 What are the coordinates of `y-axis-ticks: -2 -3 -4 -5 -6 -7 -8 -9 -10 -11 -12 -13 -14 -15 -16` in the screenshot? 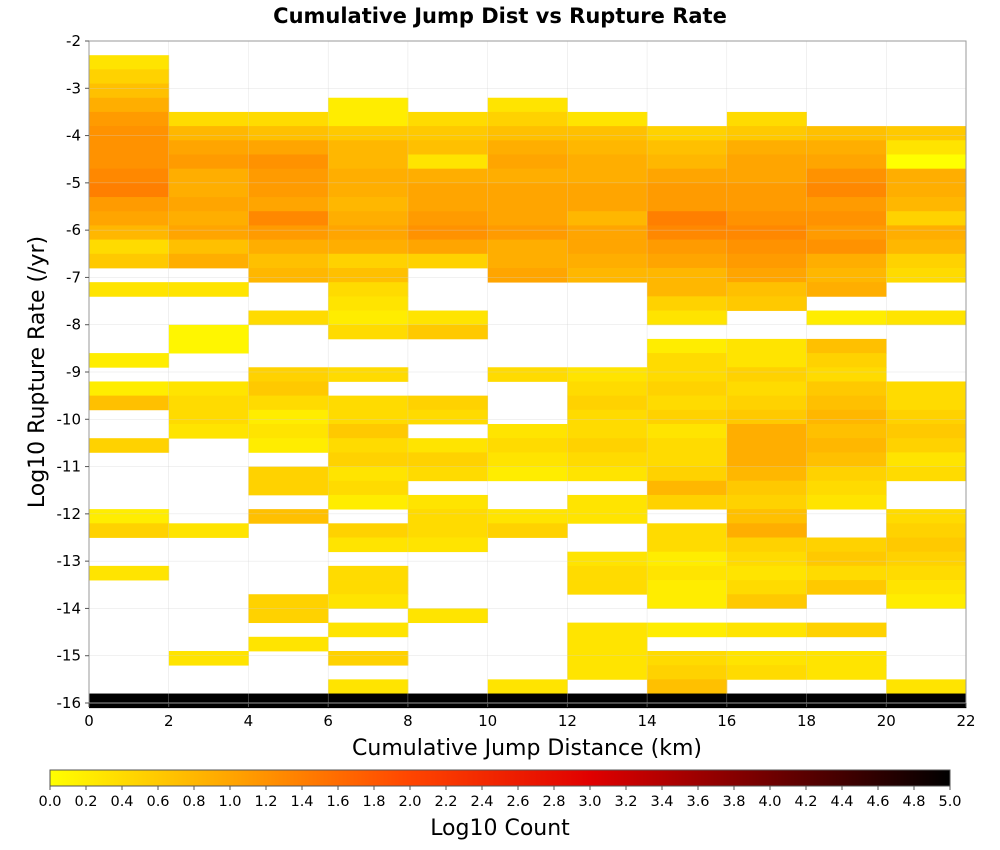 It's located at (73, 372).